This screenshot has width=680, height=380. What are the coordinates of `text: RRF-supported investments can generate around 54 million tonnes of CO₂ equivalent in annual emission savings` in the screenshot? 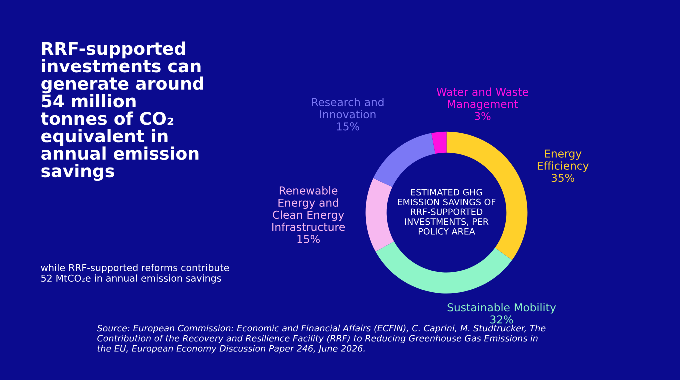 It's located at (122, 112).